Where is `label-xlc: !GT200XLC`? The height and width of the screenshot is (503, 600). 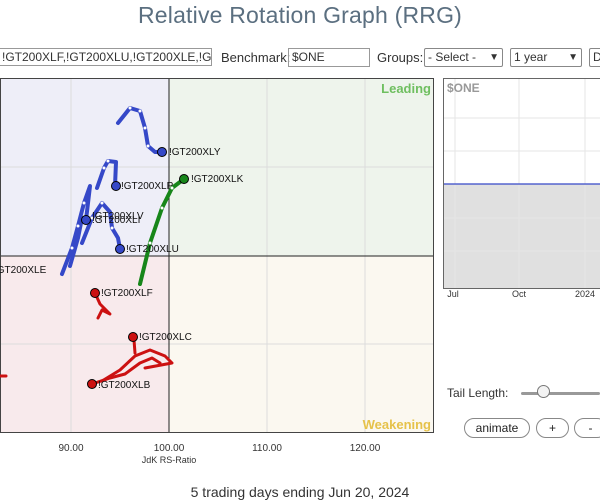 label-xlc: !GT200XLC is located at coordinates (165, 337).